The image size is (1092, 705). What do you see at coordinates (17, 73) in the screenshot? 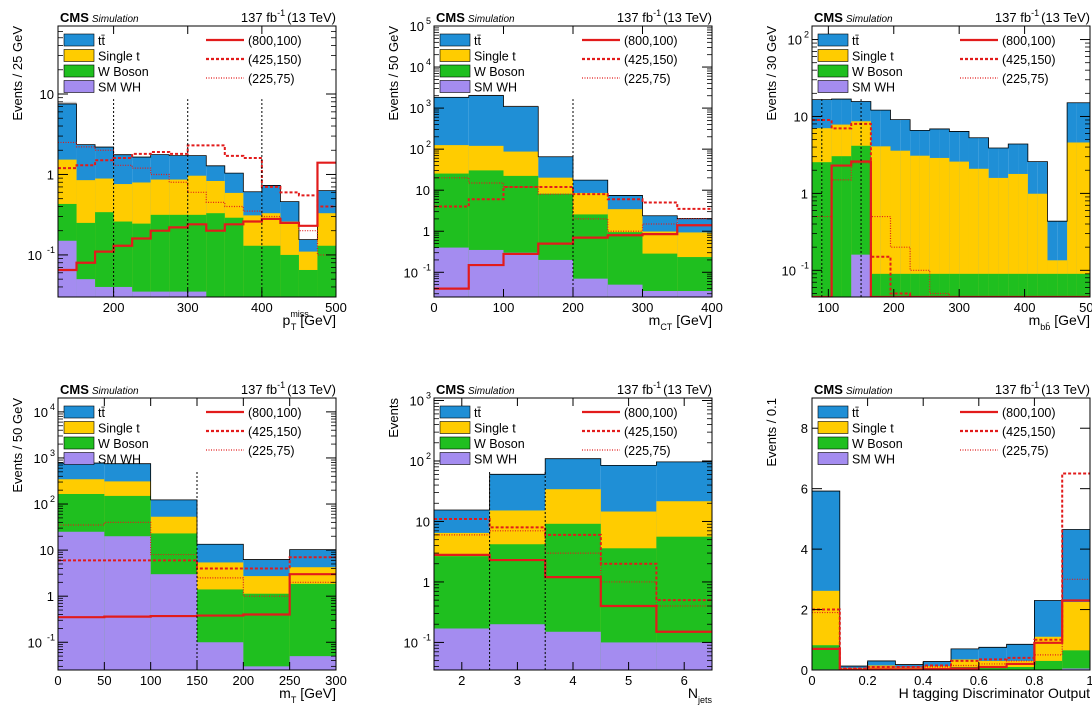
I see `y-axis-label: Events / 25 GeV` at bounding box center [17, 73].